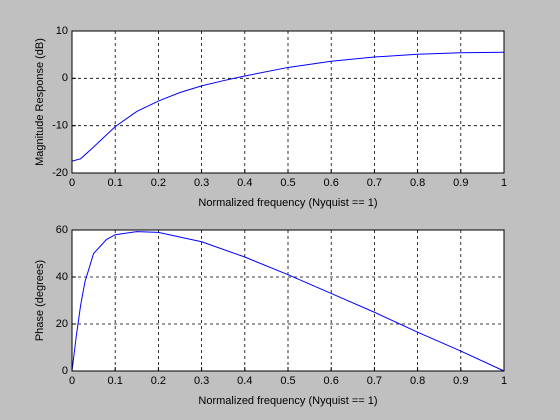  What do you see at coordinates (62, 324) in the screenshot?
I see `y-tick-label: 20` at bounding box center [62, 324].